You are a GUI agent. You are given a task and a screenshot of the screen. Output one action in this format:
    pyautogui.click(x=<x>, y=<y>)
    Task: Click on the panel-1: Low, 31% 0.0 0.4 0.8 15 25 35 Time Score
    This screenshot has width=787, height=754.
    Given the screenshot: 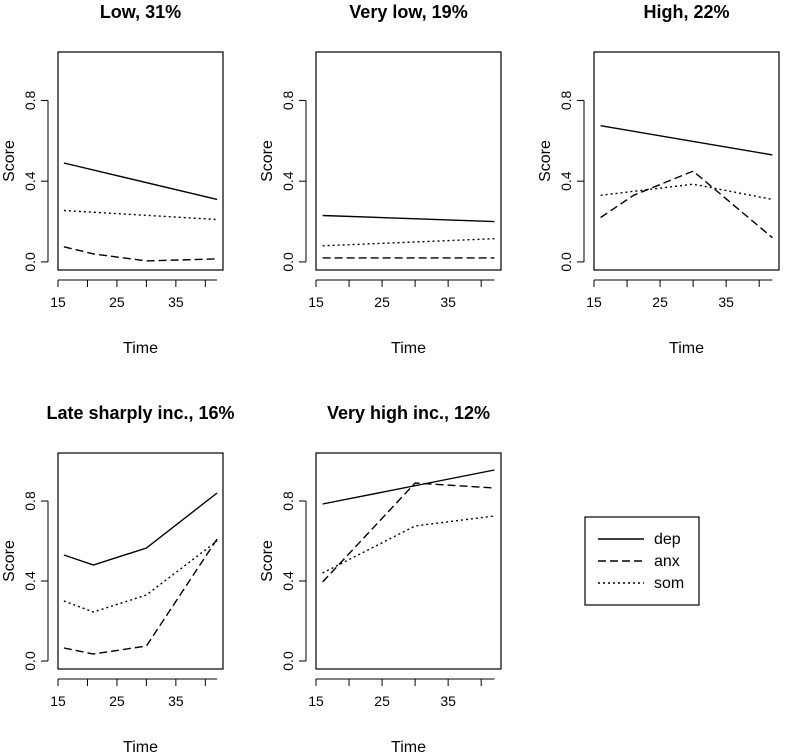 What is the action you would take?
    pyautogui.click(x=112, y=179)
    